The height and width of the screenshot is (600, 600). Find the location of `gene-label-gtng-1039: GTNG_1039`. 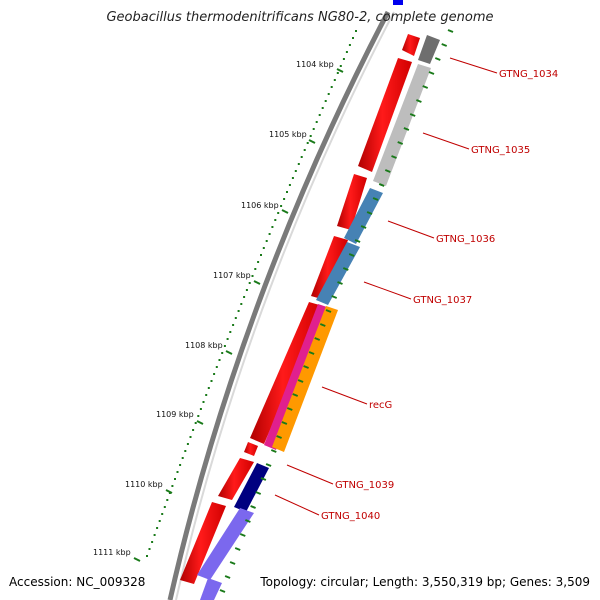

gene-label-gtng-1039: GTNG_1039 is located at coordinates (364, 485).